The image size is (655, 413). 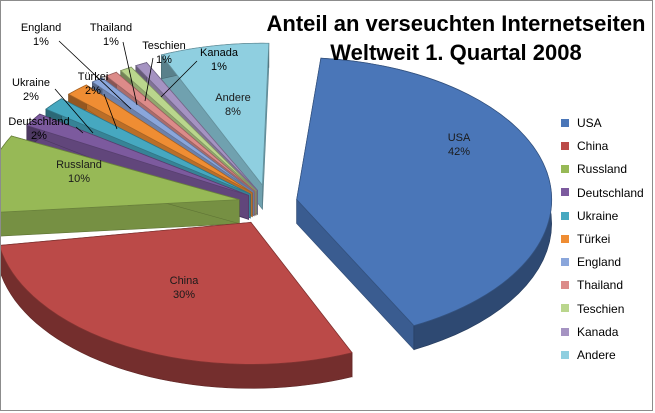 I want to click on pie-slice-top-teschien, so click(x=188, y=129).